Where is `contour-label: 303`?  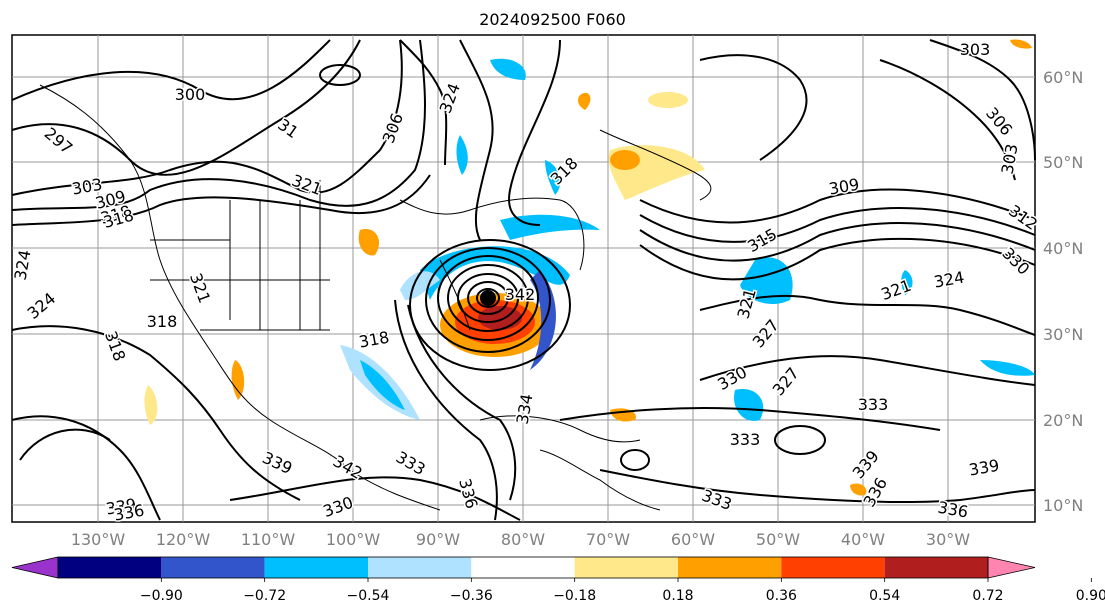 contour-label: 303 is located at coordinates (975, 49).